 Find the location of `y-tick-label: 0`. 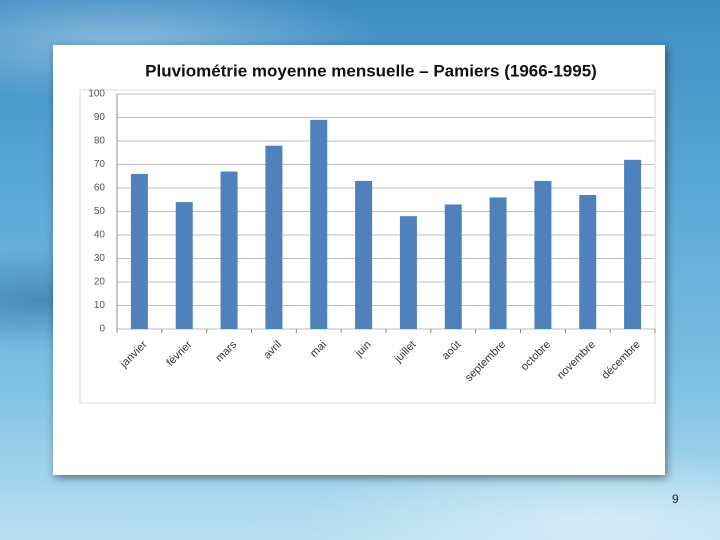

y-tick-label: 0 is located at coordinates (102, 329).